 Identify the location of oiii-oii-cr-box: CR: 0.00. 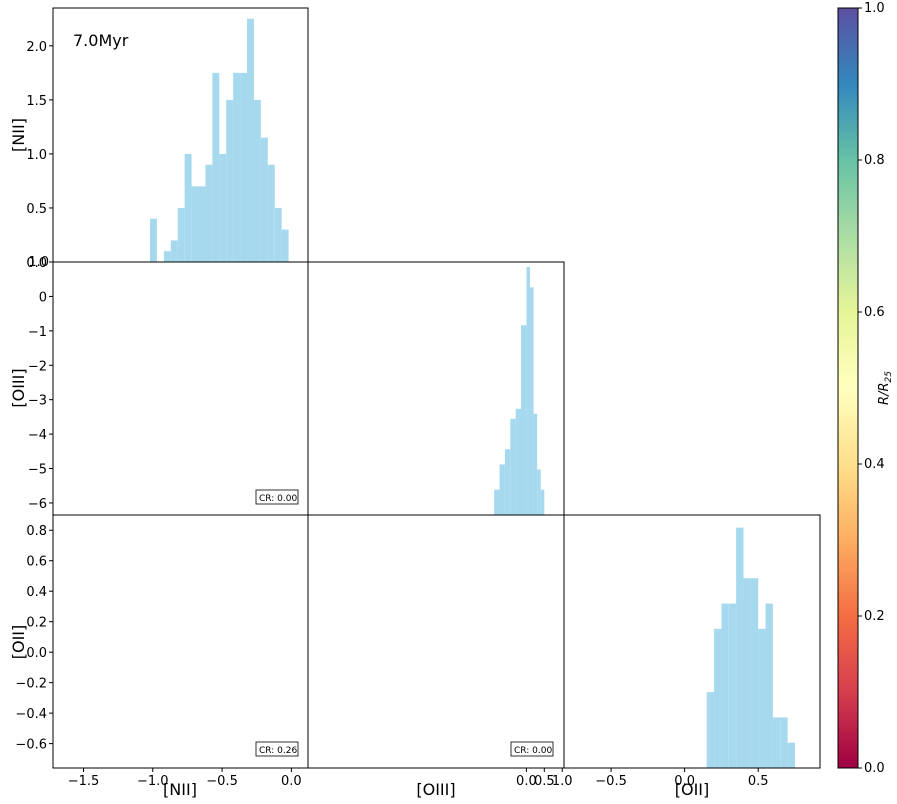
(532, 749).